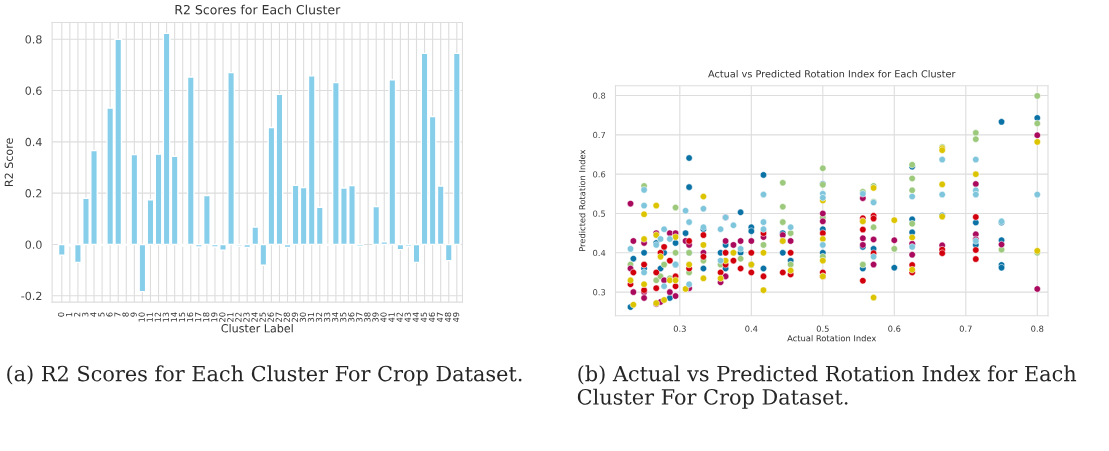 This screenshot has width=1109, height=451. Describe the element at coordinates (965, 328) in the screenshot. I see `x-tick-label: 0.7` at that location.